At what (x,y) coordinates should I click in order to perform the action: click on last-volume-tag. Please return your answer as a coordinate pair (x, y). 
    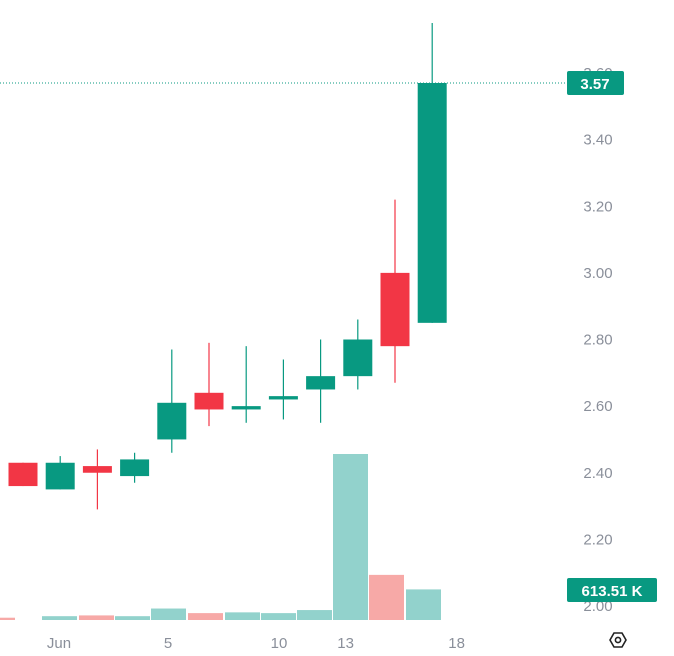
    Looking at the image, I should click on (612, 590).